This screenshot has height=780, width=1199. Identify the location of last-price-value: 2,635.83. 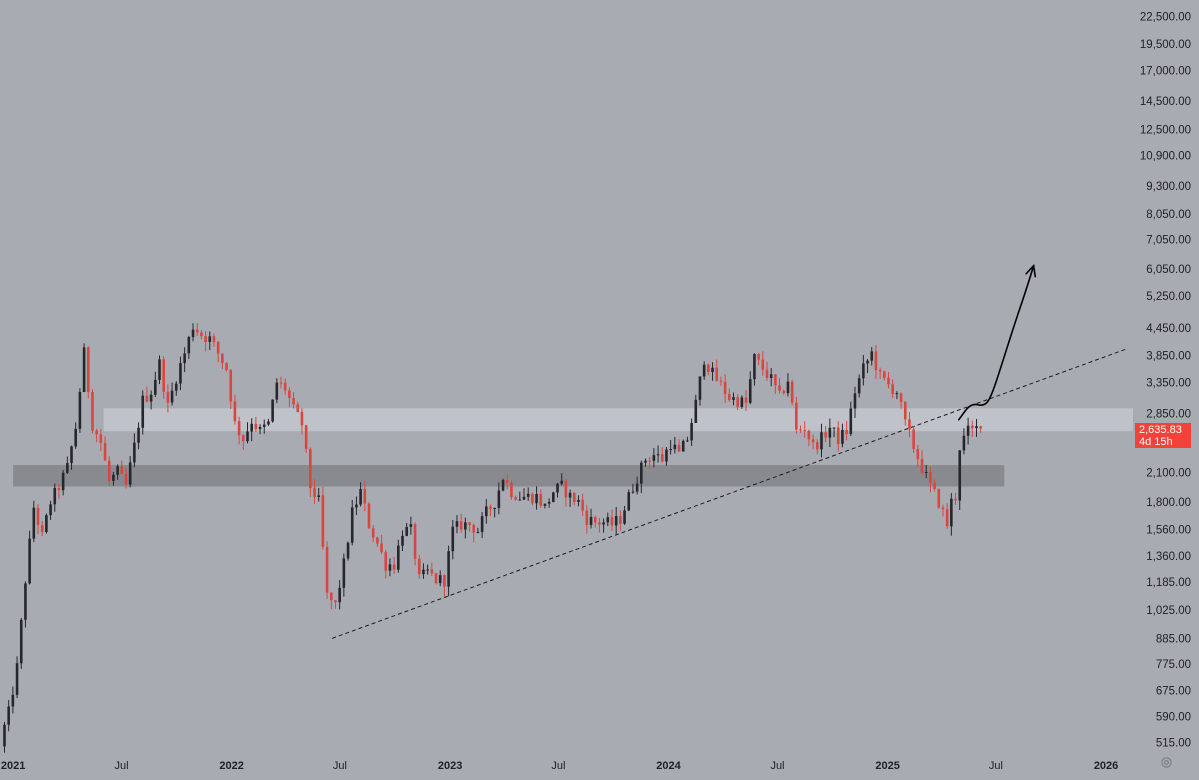
(1160, 430).